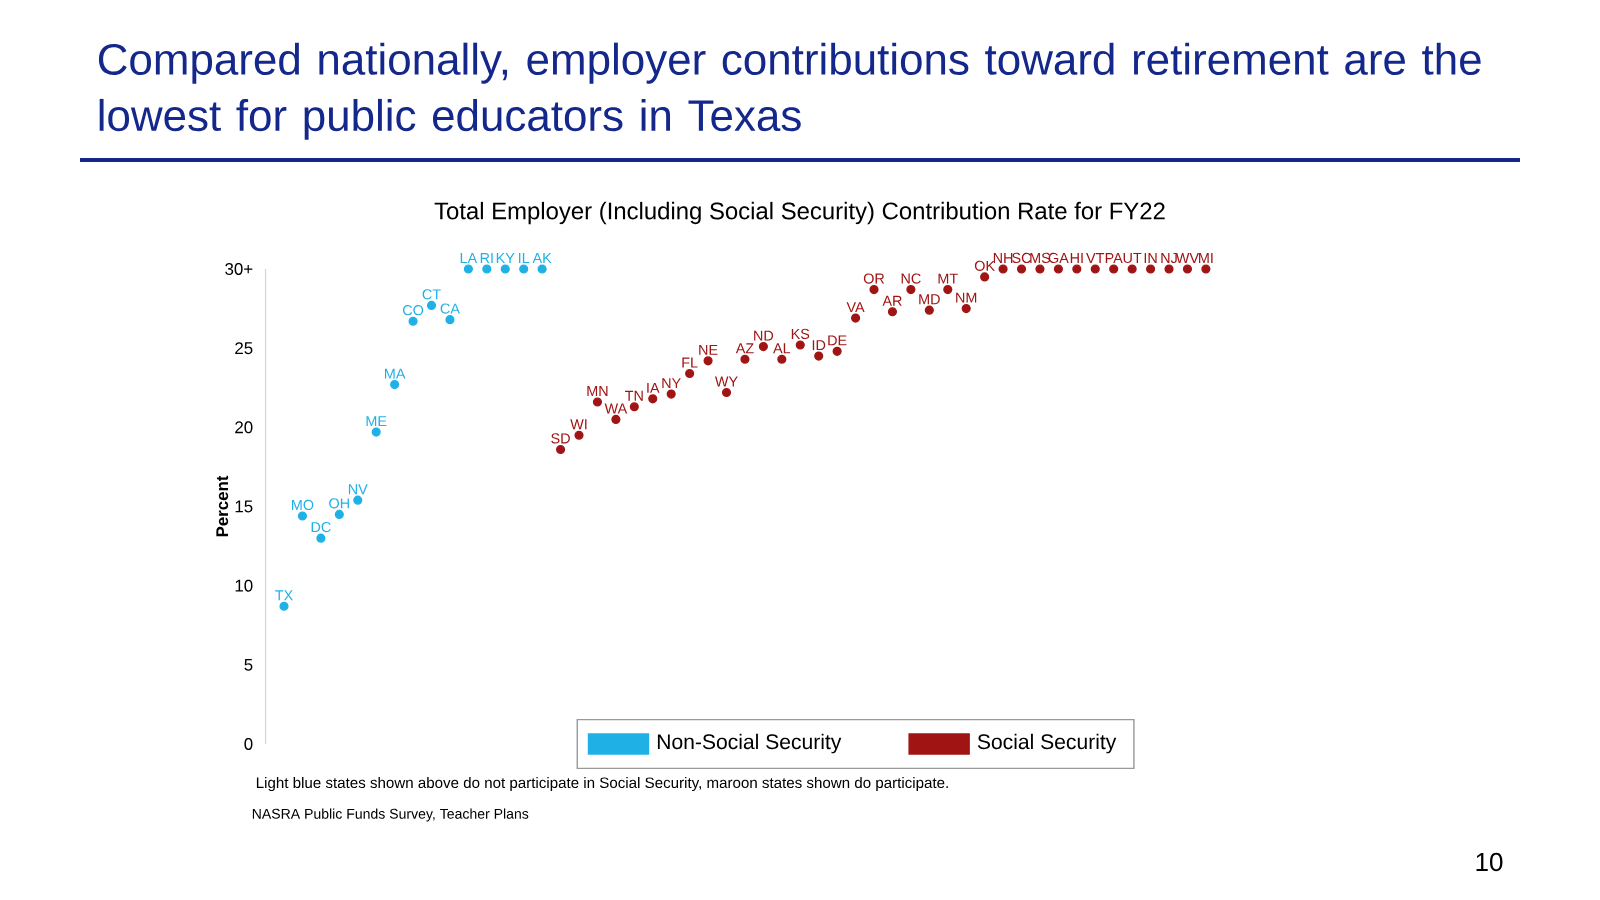 Image resolution: width=1600 pixels, height=900 pixels. Describe the element at coordinates (799, 213) in the screenshot. I see `chart-subtitle: Total Employer (Including Social Security) Contribution Rate for FY22` at that location.